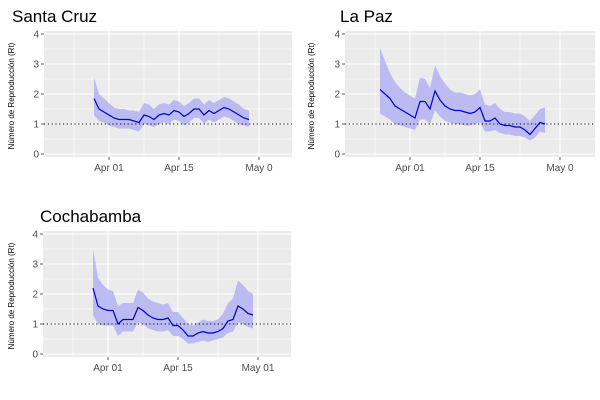 The height and width of the screenshot is (400, 600). What do you see at coordinates (366, 16) in the screenshot?
I see `panel-title: La Paz` at bounding box center [366, 16].